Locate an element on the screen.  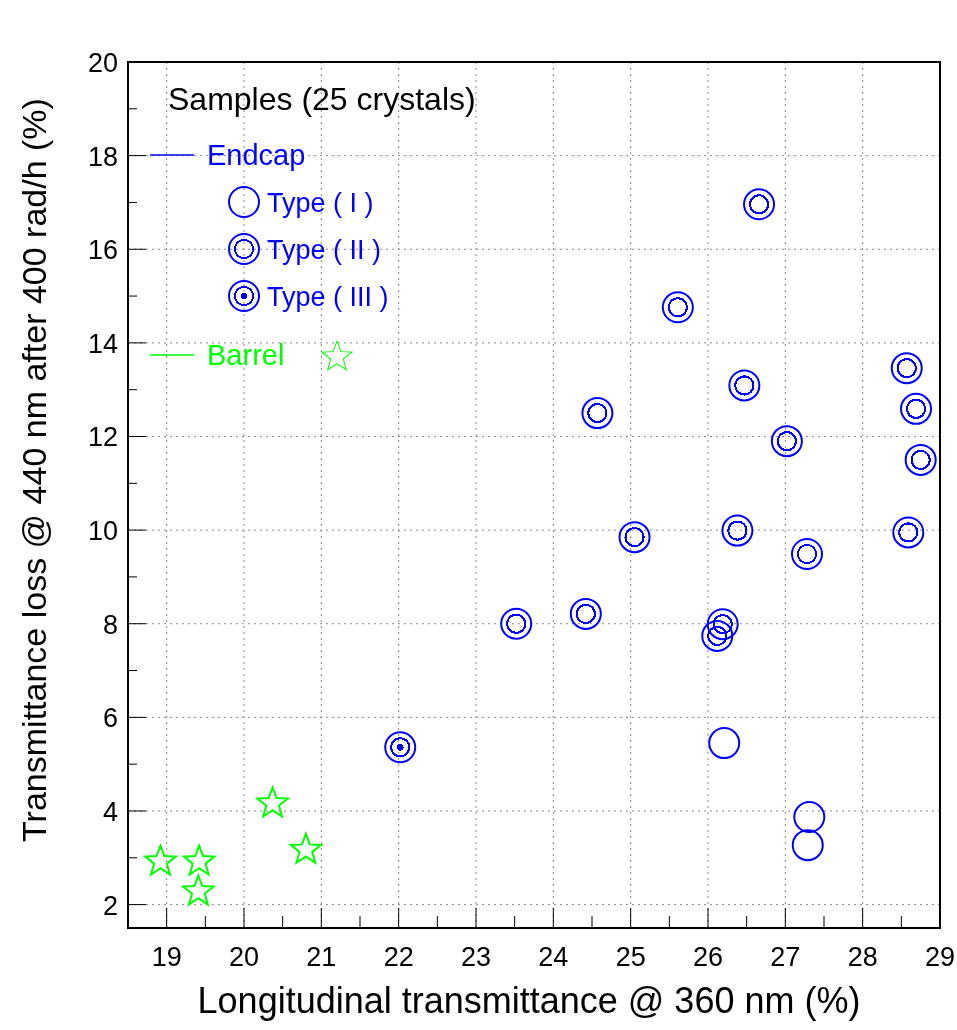
x-tick-label: 26 is located at coordinates (708, 957).